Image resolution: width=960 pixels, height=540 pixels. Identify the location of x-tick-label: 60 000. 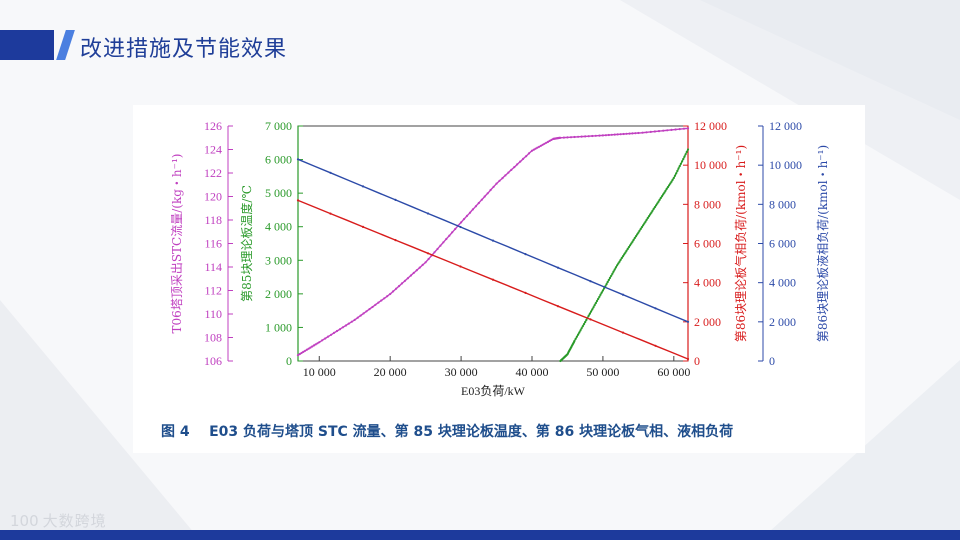
(673, 372).